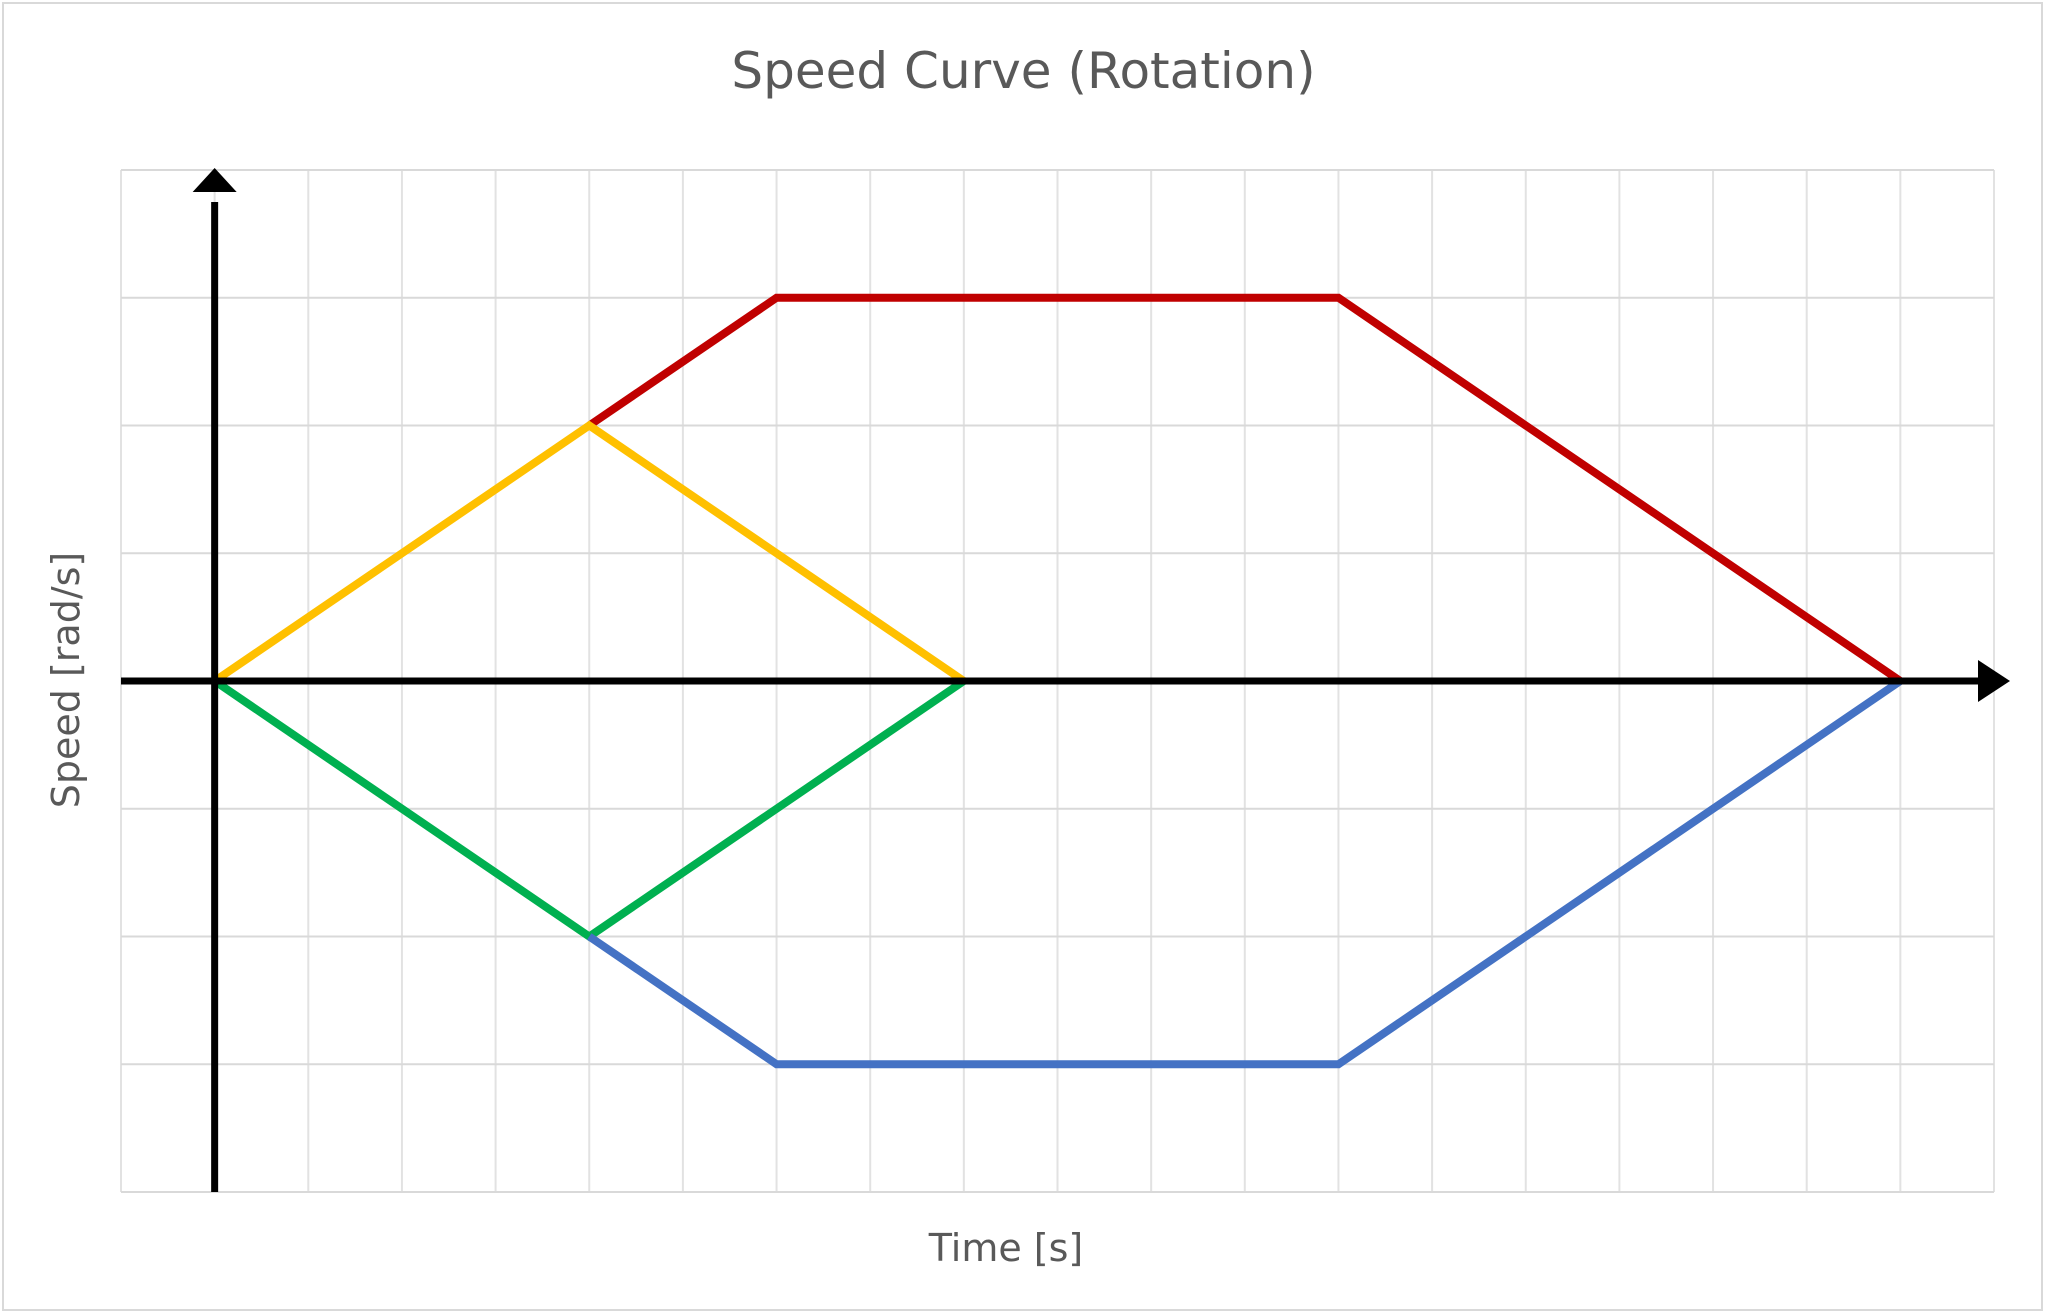 The height and width of the screenshot is (1315, 2047). Describe the element at coordinates (1994, 681) in the screenshot. I see `x-axis-arrow-icon` at that location.